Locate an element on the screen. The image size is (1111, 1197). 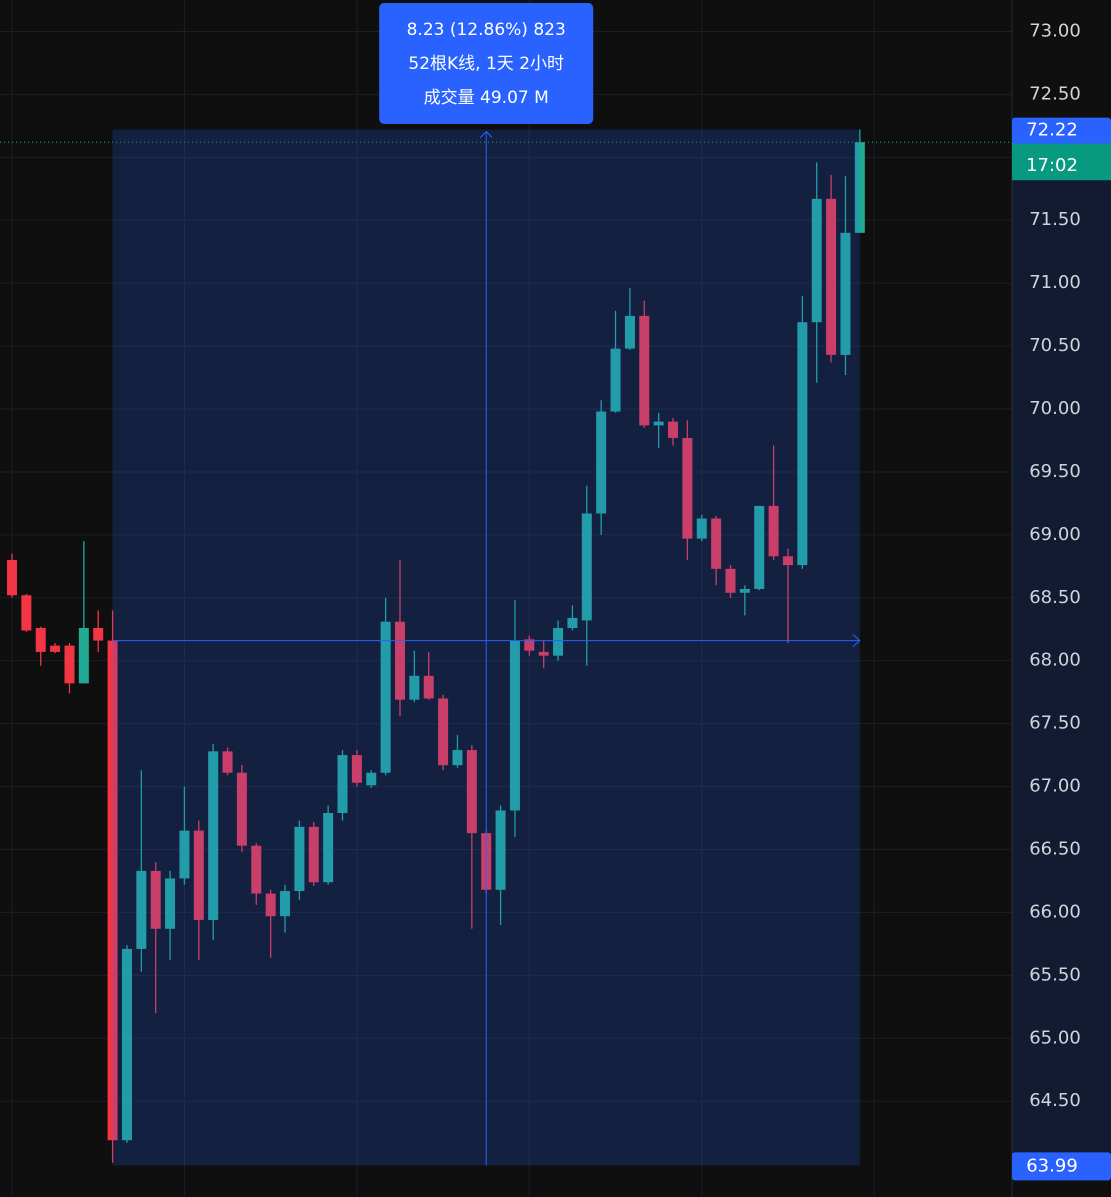
y-tick-label: 67.50 is located at coordinates (1055, 723).